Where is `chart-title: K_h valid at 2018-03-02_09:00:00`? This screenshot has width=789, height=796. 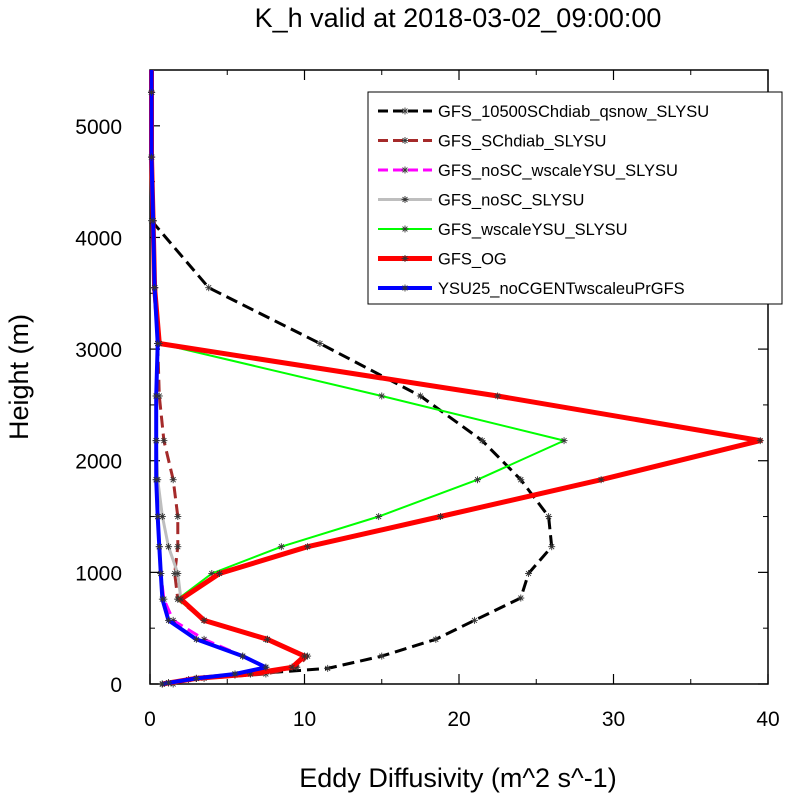
chart-title: K_h valid at 2018-03-02_09:00:00 is located at coordinates (458, 18).